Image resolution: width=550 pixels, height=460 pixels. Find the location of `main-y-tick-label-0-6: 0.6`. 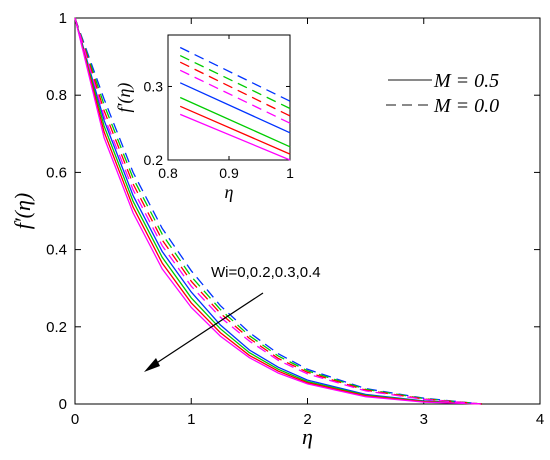

main-y-tick-label-0-6: 0.6 is located at coordinates (56, 172).